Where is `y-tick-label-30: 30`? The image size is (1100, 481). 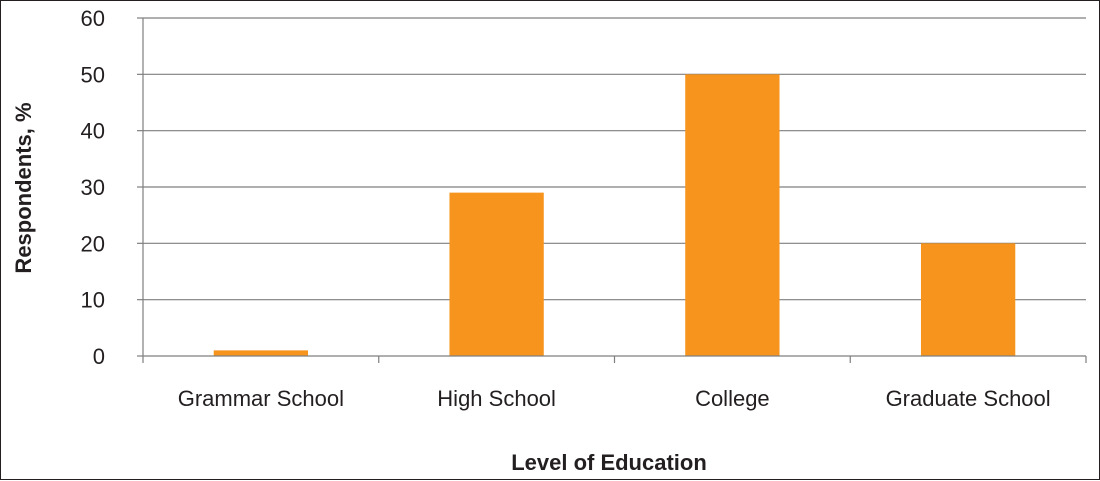
y-tick-label-30: 30 is located at coordinates (93, 187).